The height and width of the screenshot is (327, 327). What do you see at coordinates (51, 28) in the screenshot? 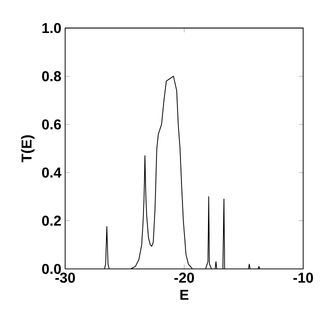
I see `y-tick-label: 1.0` at bounding box center [51, 28].